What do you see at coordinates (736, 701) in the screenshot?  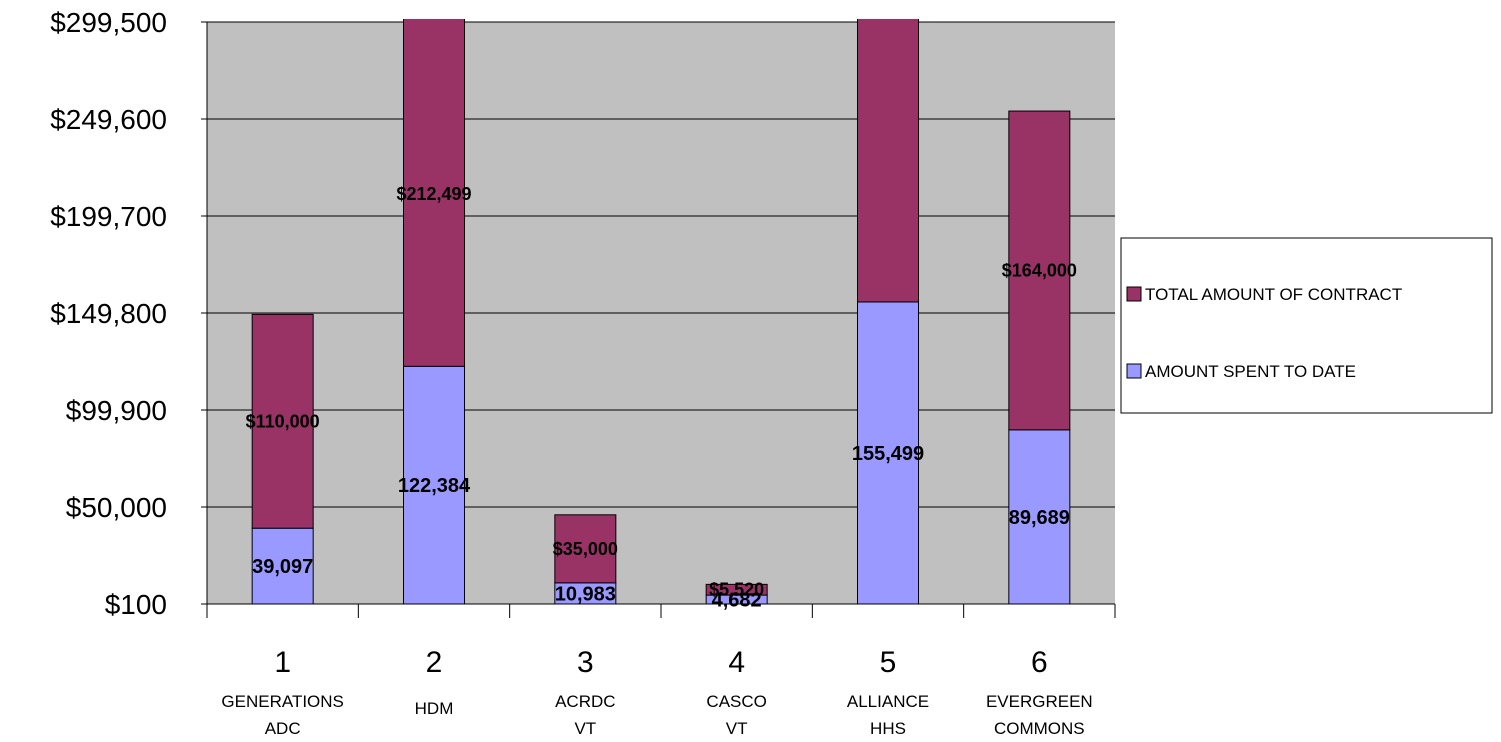 I see `x-category-name: CASCO` at bounding box center [736, 701].